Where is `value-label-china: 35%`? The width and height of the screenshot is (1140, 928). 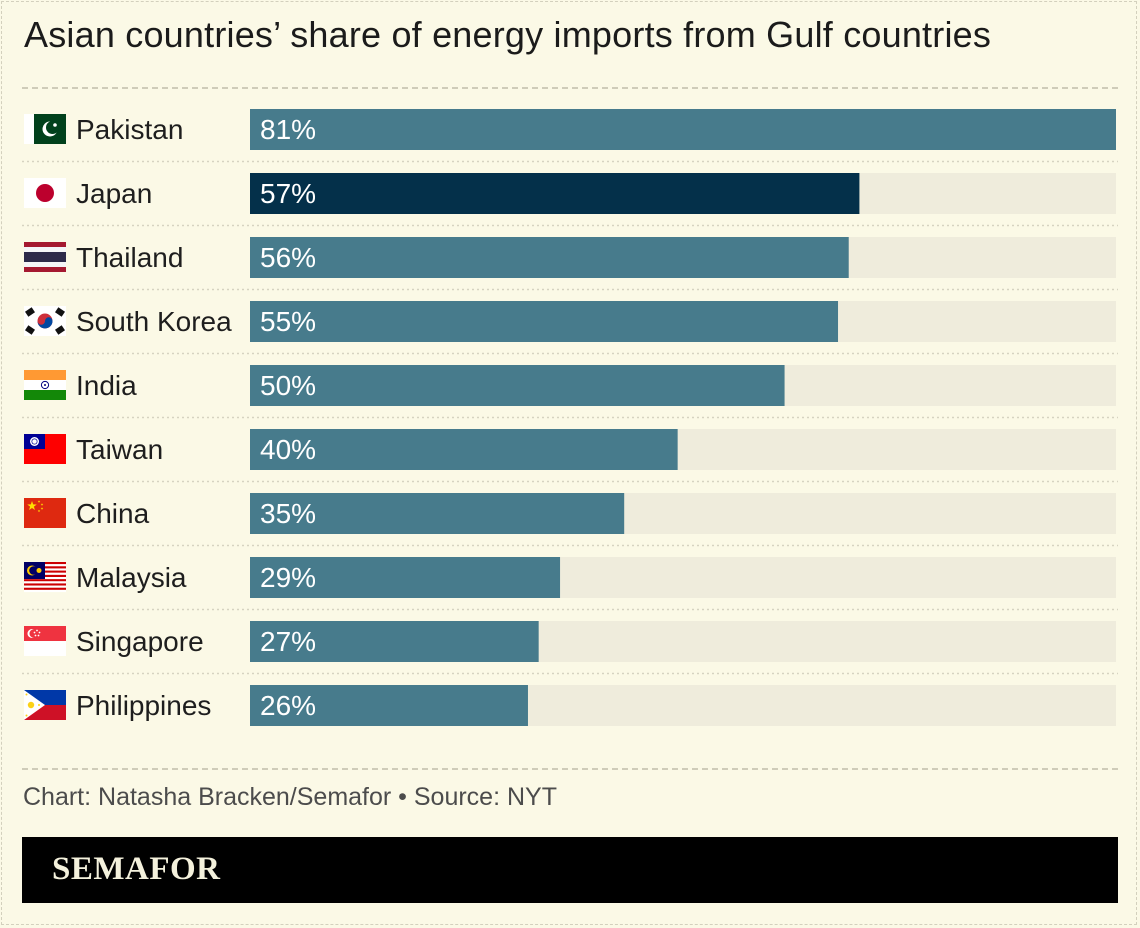 value-label-china: 35% is located at coordinates (288, 513).